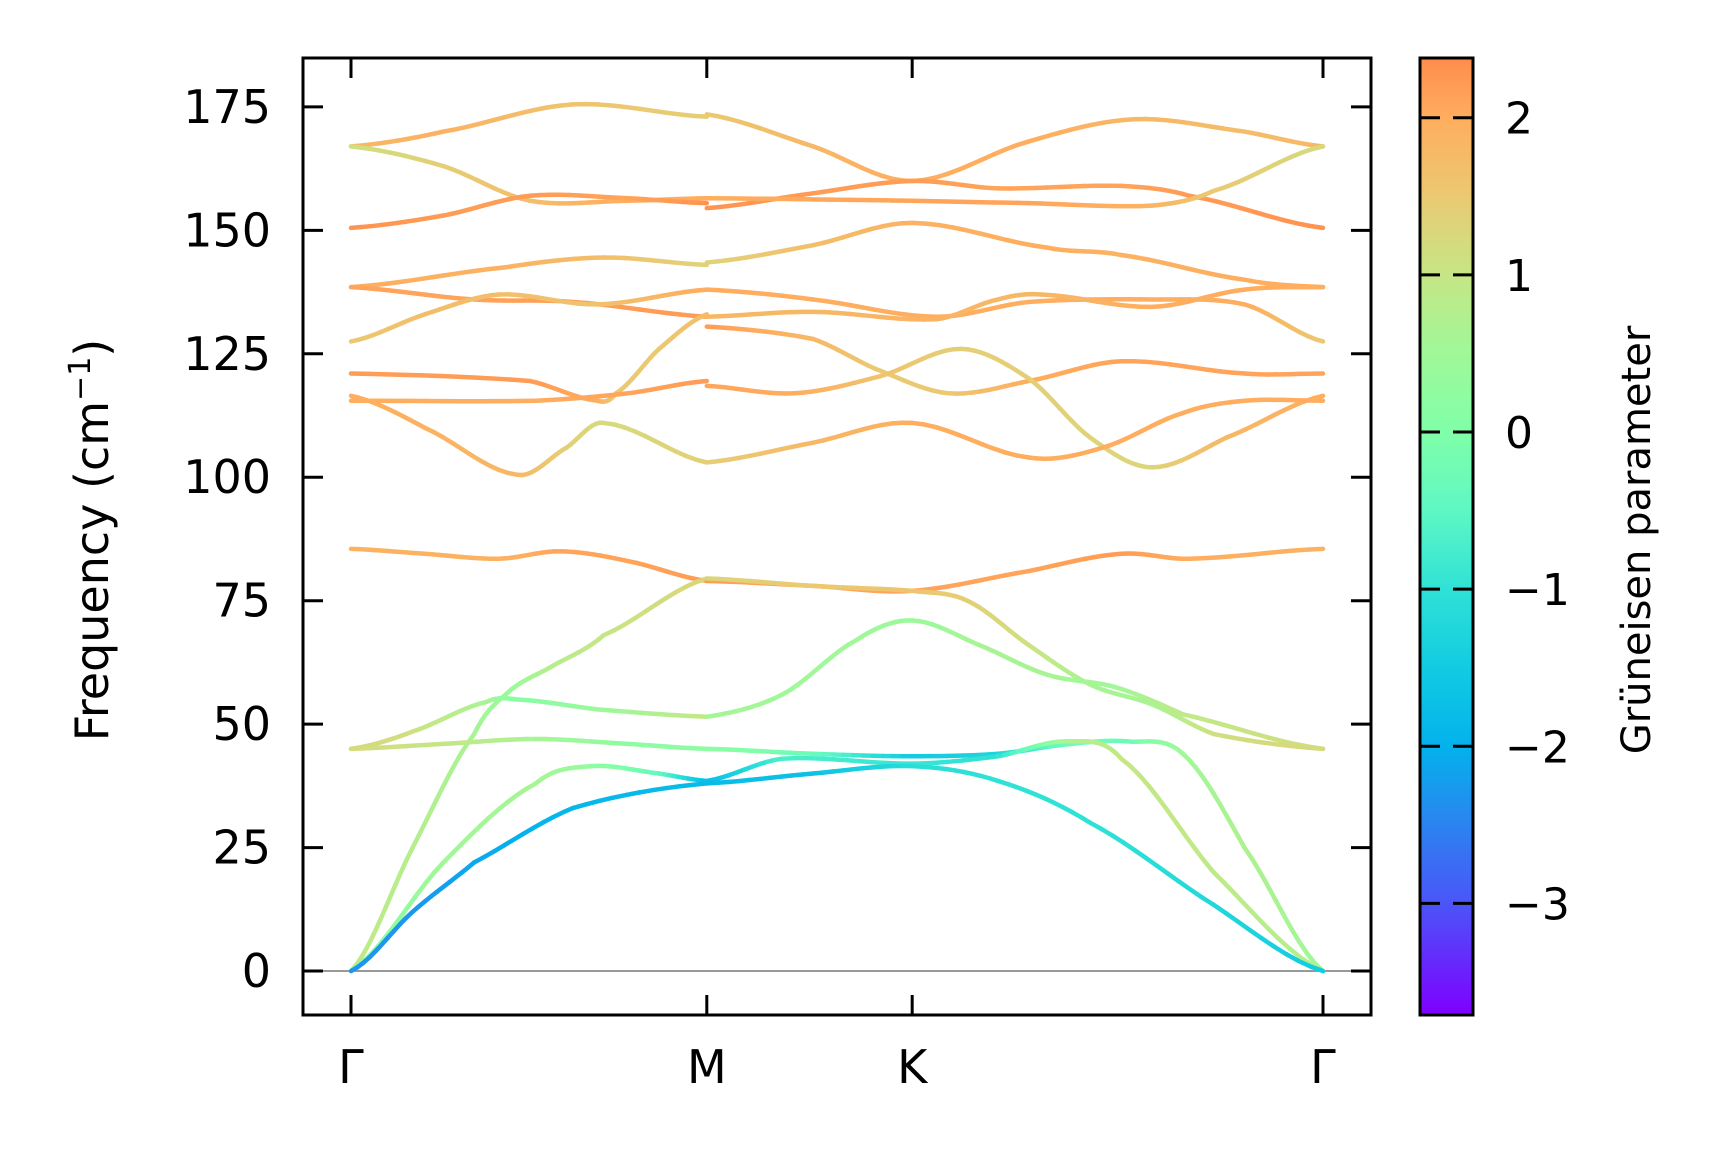 This screenshot has height=1162, width=1727. What do you see at coordinates (1637, 539) in the screenshot?
I see `colorbar-label: Grüneisen parameter` at bounding box center [1637, 539].